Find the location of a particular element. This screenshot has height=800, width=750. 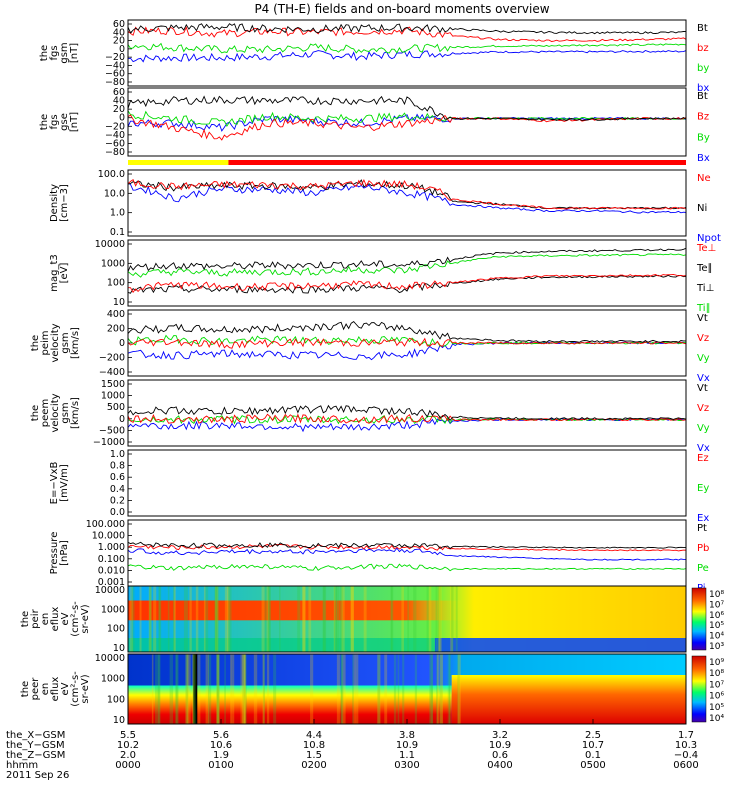

y-tick-label: 0.100 is located at coordinates (111, 559).